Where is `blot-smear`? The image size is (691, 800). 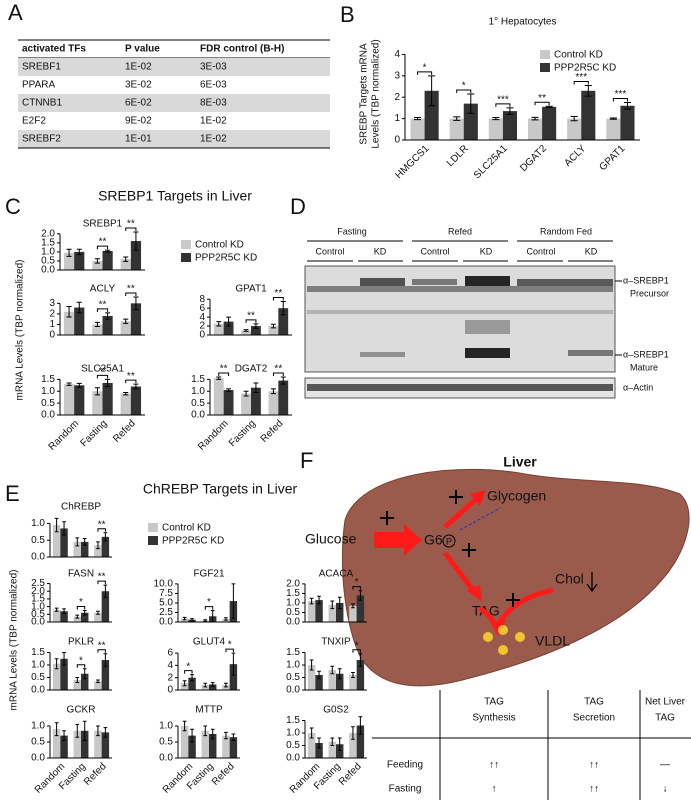
blot-smear is located at coordinates (487, 327).